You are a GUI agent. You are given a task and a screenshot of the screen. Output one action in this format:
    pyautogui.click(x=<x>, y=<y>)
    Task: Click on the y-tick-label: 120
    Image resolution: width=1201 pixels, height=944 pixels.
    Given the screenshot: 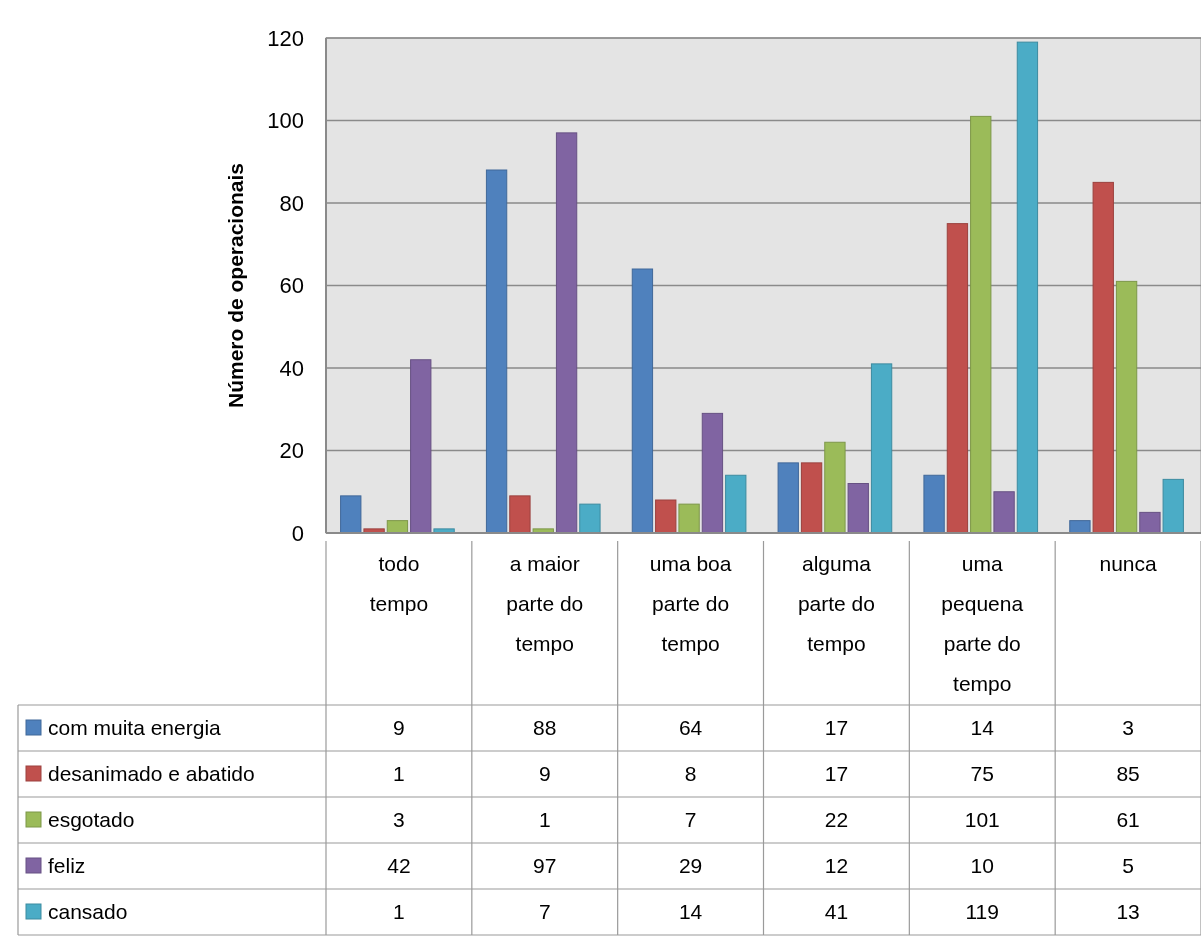 What is the action you would take?
    pyautogui.click(x=285, y=38)
    